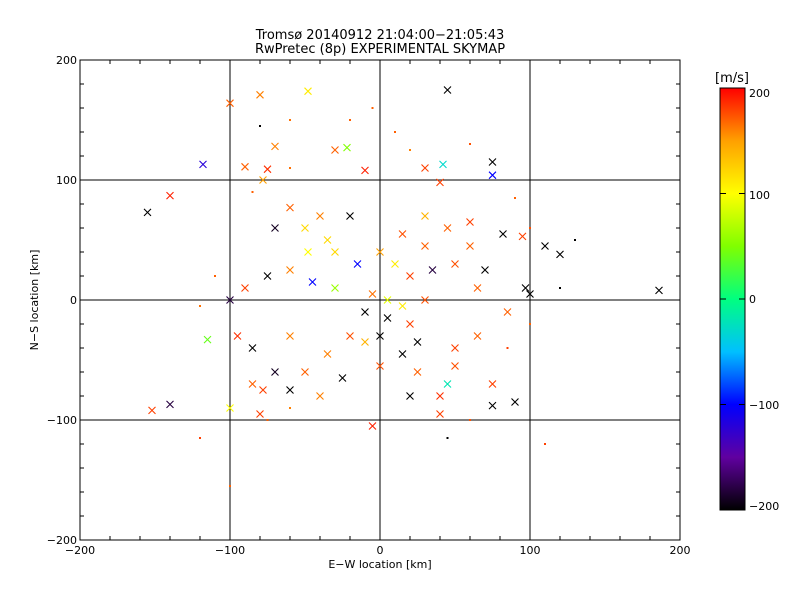 This screenshot has width=800, height=600. What do you see at coordinates (378, 550) in the screenshot?
I see `x-tick-labels: −200 −100 0 100 200` at bounding box center [378, 550].